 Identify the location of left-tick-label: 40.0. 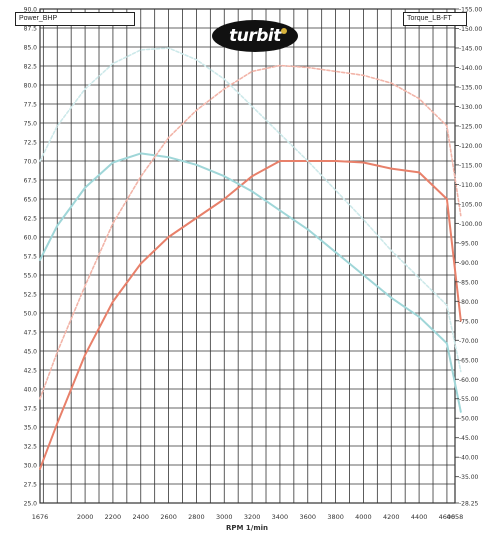
(31, 390).